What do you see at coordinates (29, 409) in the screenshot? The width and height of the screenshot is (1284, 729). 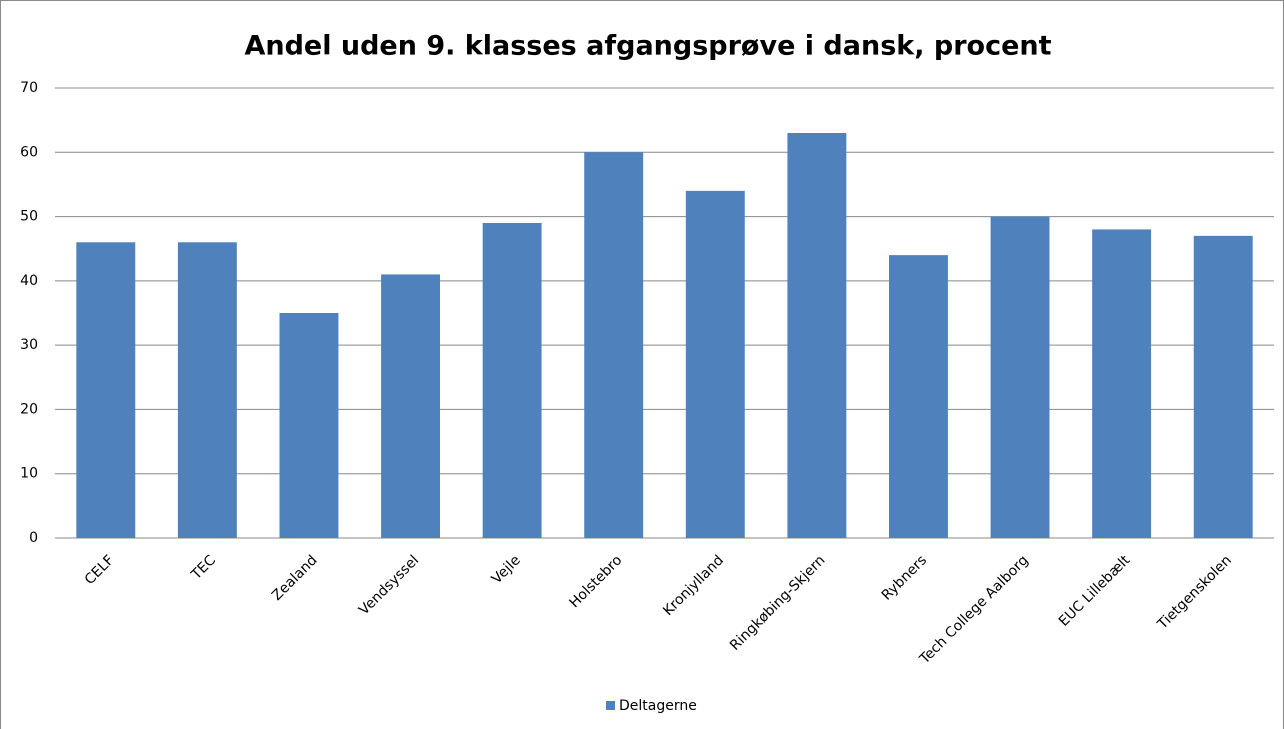 I see `y-tick-label: 20` at bounding box center [29, 409].